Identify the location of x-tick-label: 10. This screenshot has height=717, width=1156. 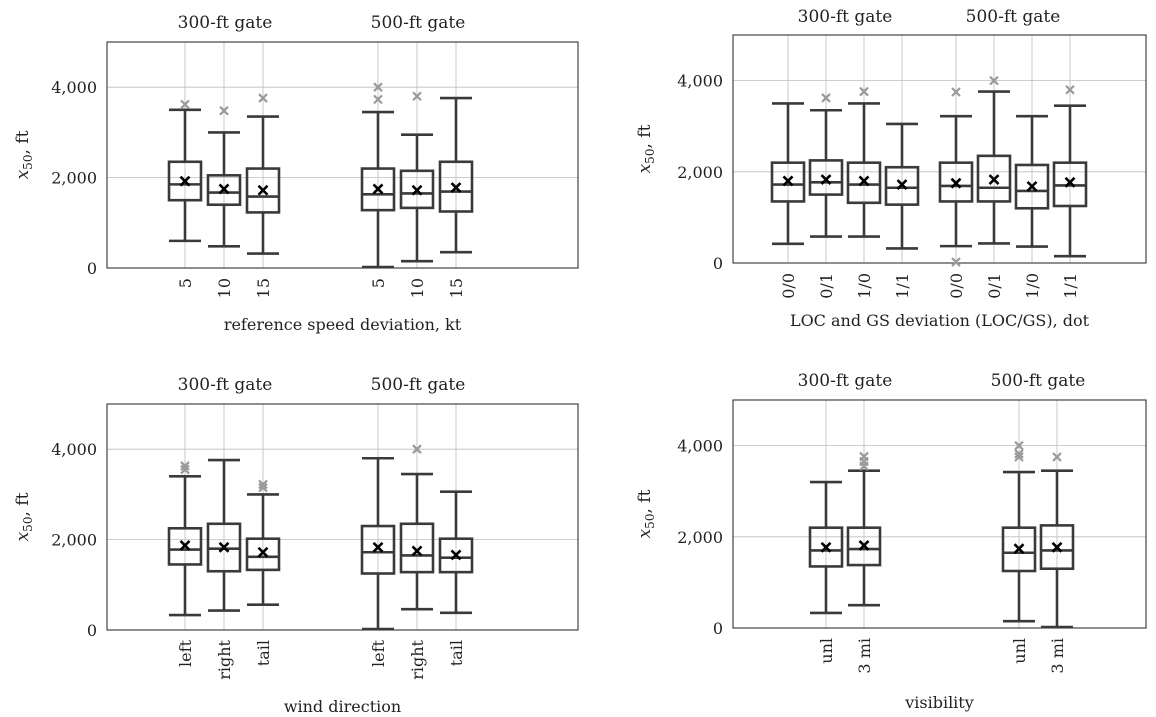
(417, 288).